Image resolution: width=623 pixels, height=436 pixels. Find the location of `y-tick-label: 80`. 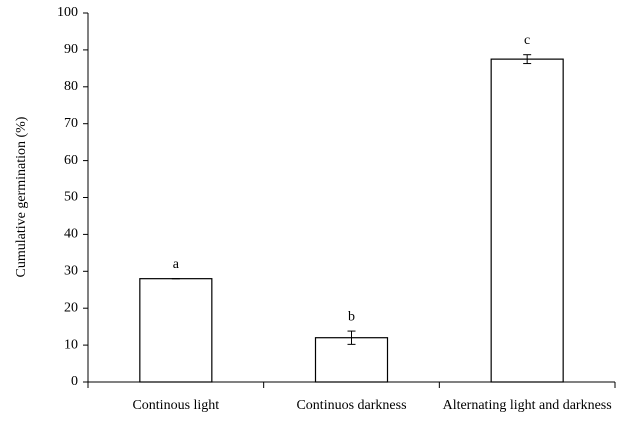

y-tick-label: 80 is located at coordinates (71, 86).